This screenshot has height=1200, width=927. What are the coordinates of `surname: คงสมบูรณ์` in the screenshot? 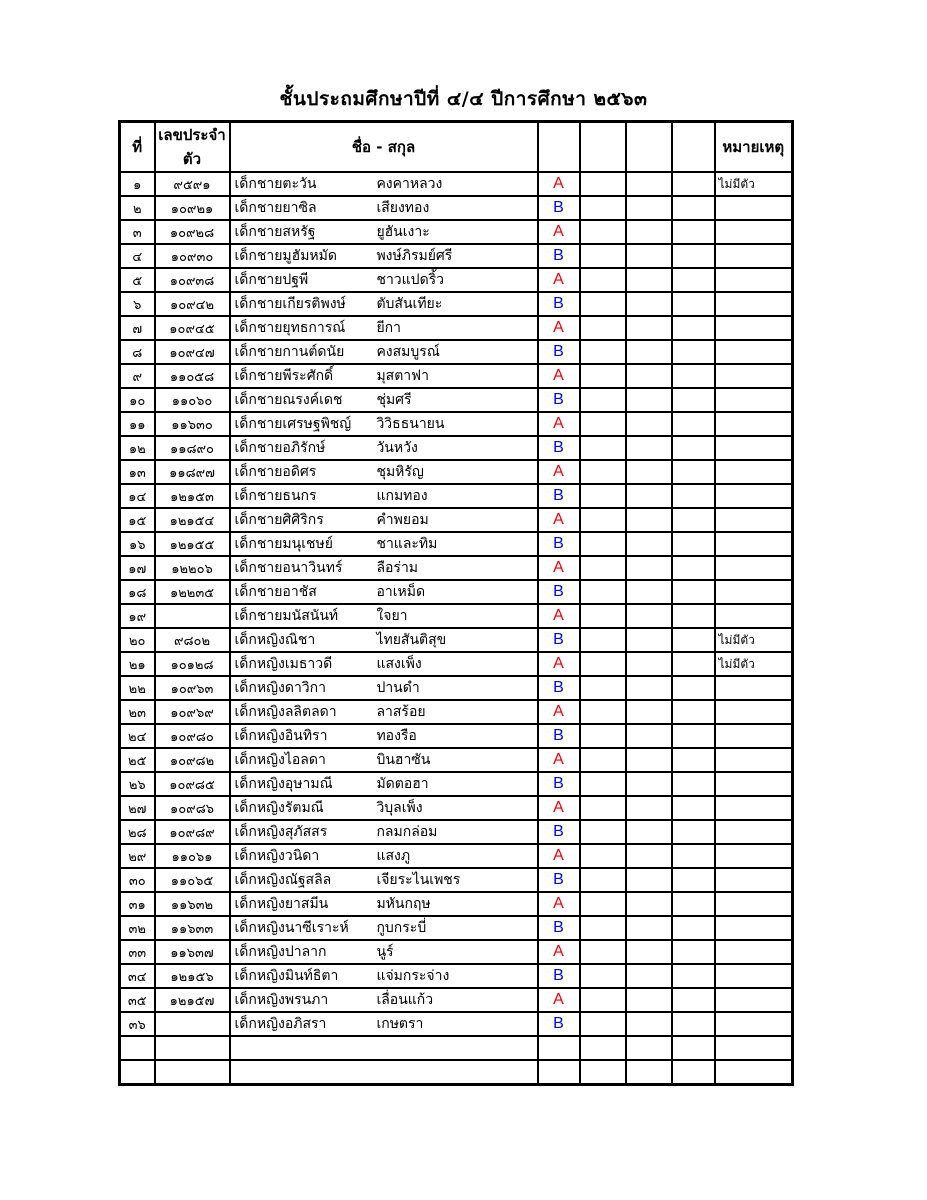 It's located at (408, 352).